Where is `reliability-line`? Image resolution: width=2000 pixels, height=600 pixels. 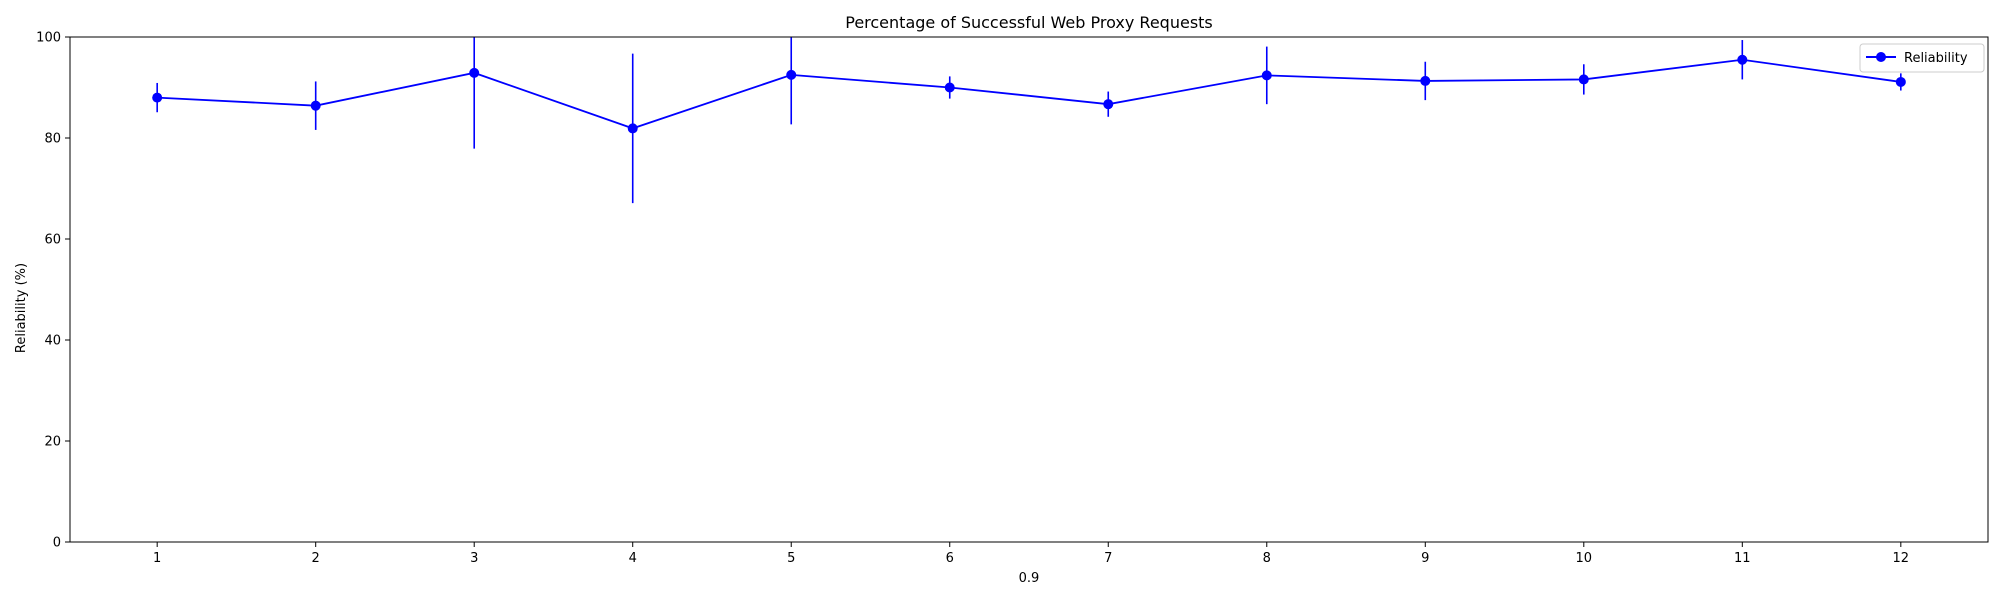
reliability-line is located at coordinates (1029, 94).